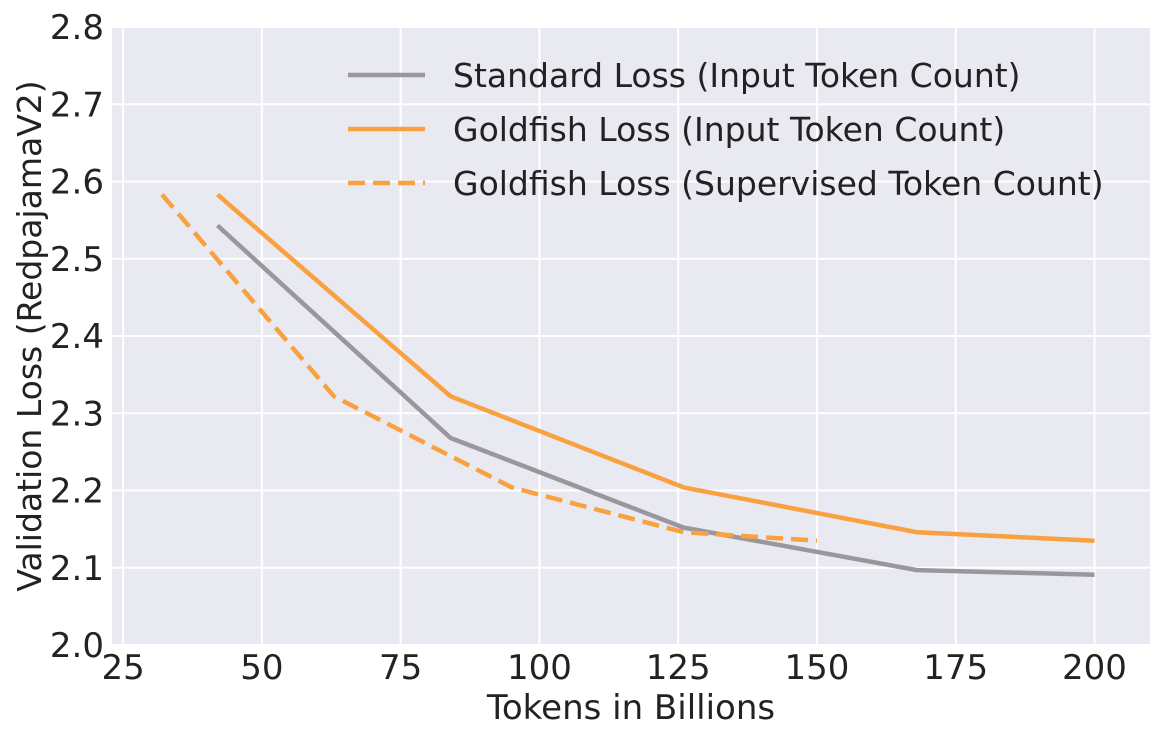  What do you see at coordinates (122, 668) in the screenshot?
I see `x-tick-label: 25` at bounding box center [122, 668].